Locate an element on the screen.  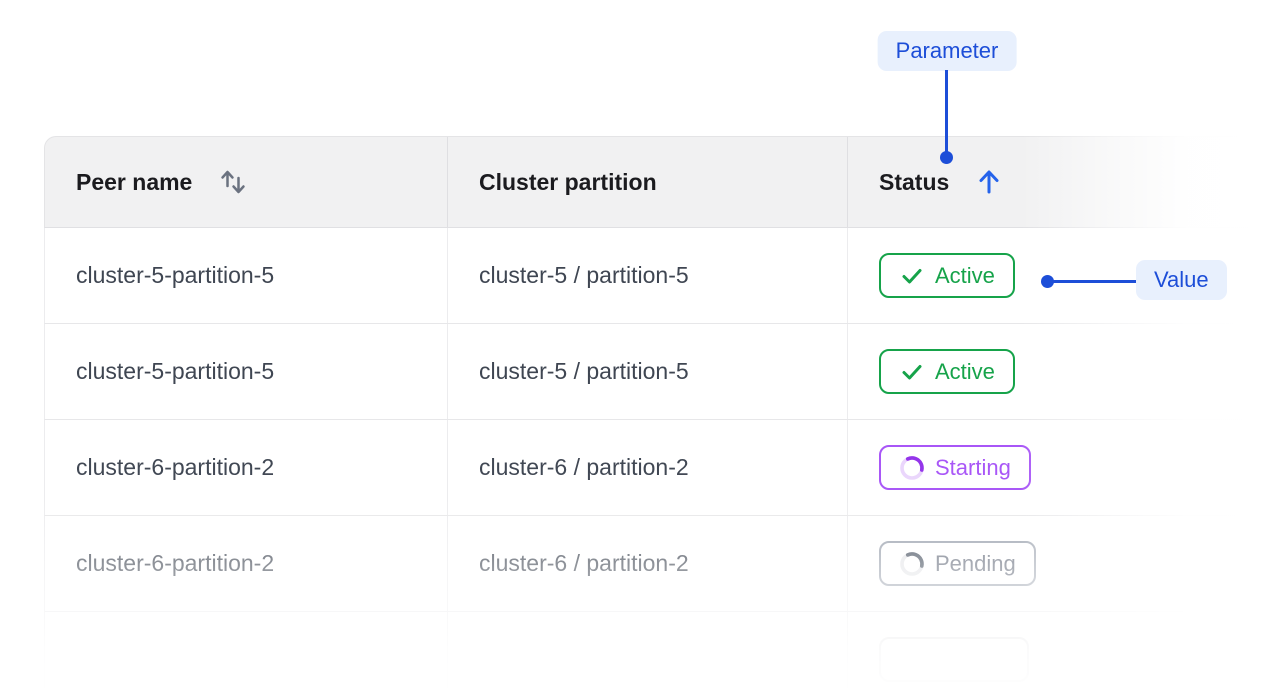
table-header-row: Peer name Cluster partition Status is located at coordinates (658, 182).